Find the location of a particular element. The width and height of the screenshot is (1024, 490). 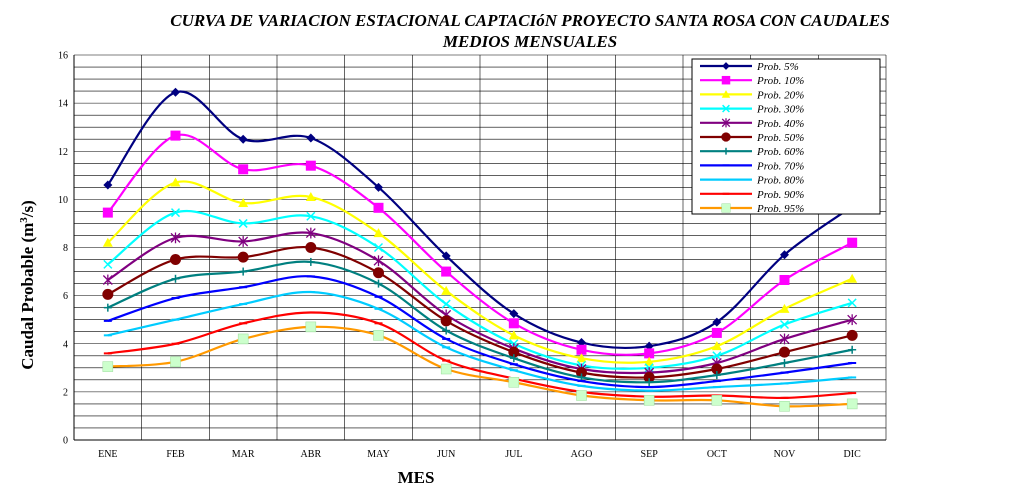

x-tick-label: ENE is located at coordinates (107, 454).